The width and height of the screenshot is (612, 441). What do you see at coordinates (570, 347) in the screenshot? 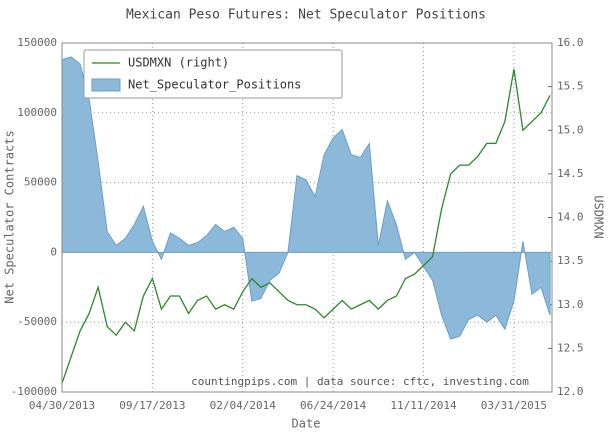
I see `y2-tick-label: 12.5` at bounding box center [570, 347].